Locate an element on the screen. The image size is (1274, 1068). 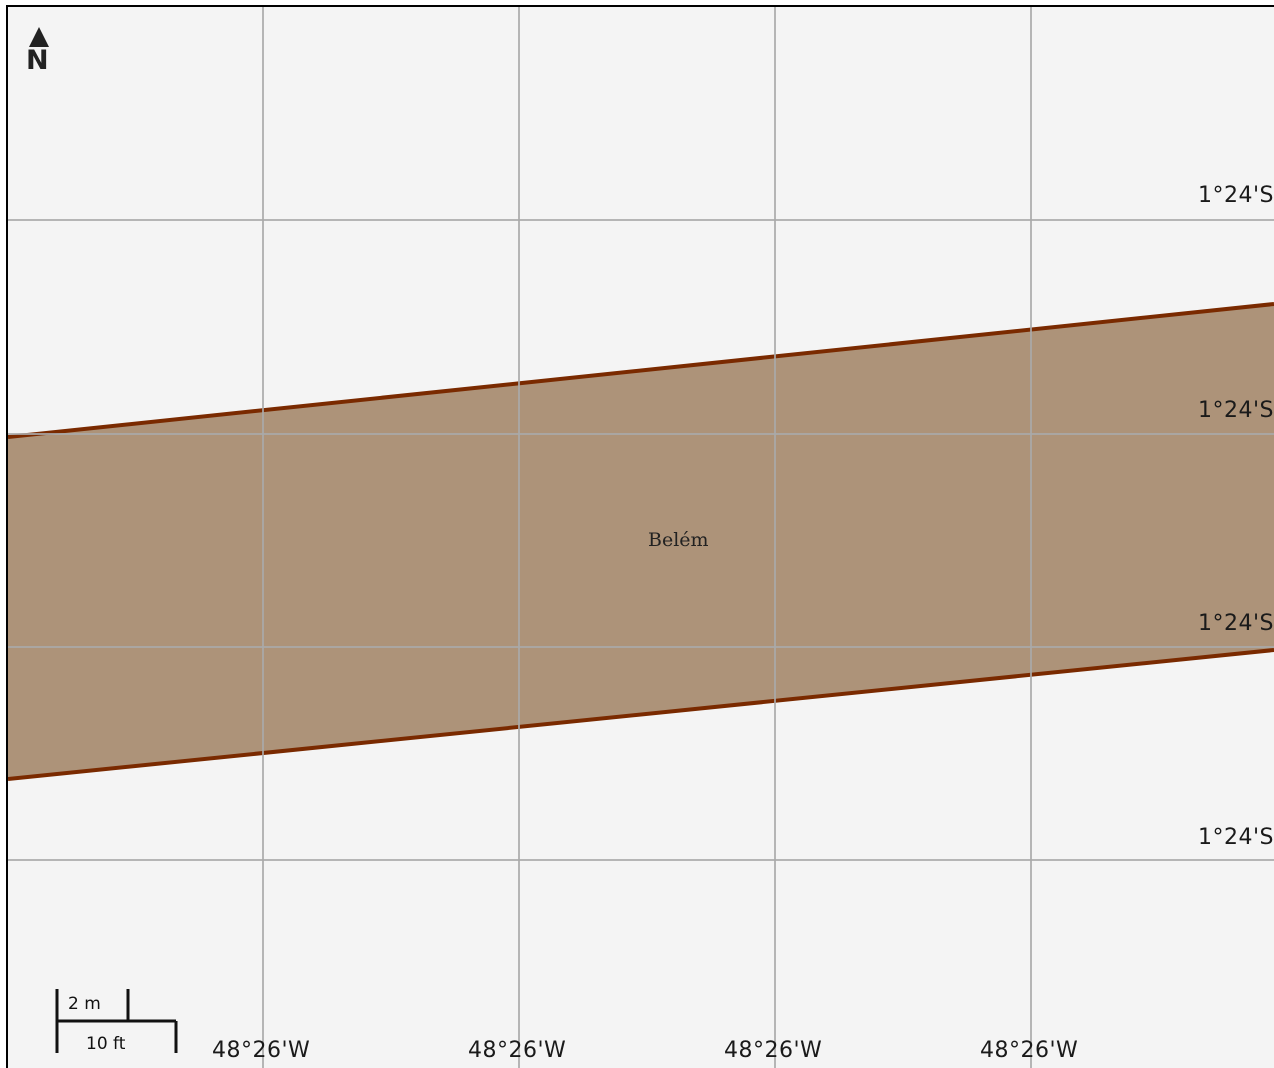
city-area-border-bottom is located at coordinates (641, 714).